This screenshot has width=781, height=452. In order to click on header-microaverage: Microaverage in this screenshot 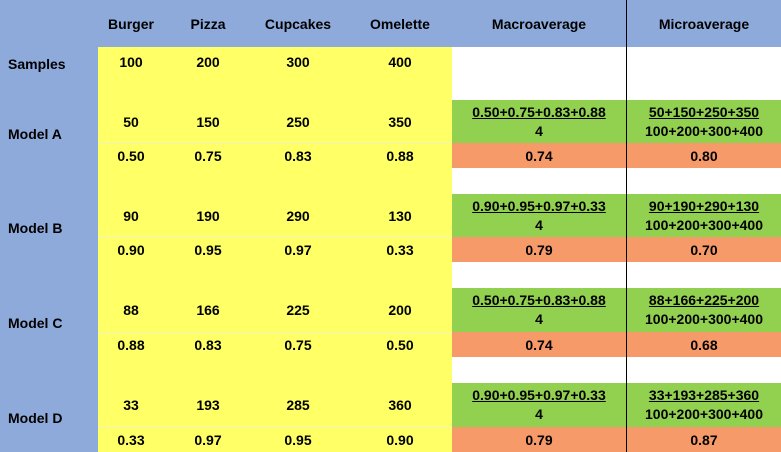, I will do `click(704, 23)`.